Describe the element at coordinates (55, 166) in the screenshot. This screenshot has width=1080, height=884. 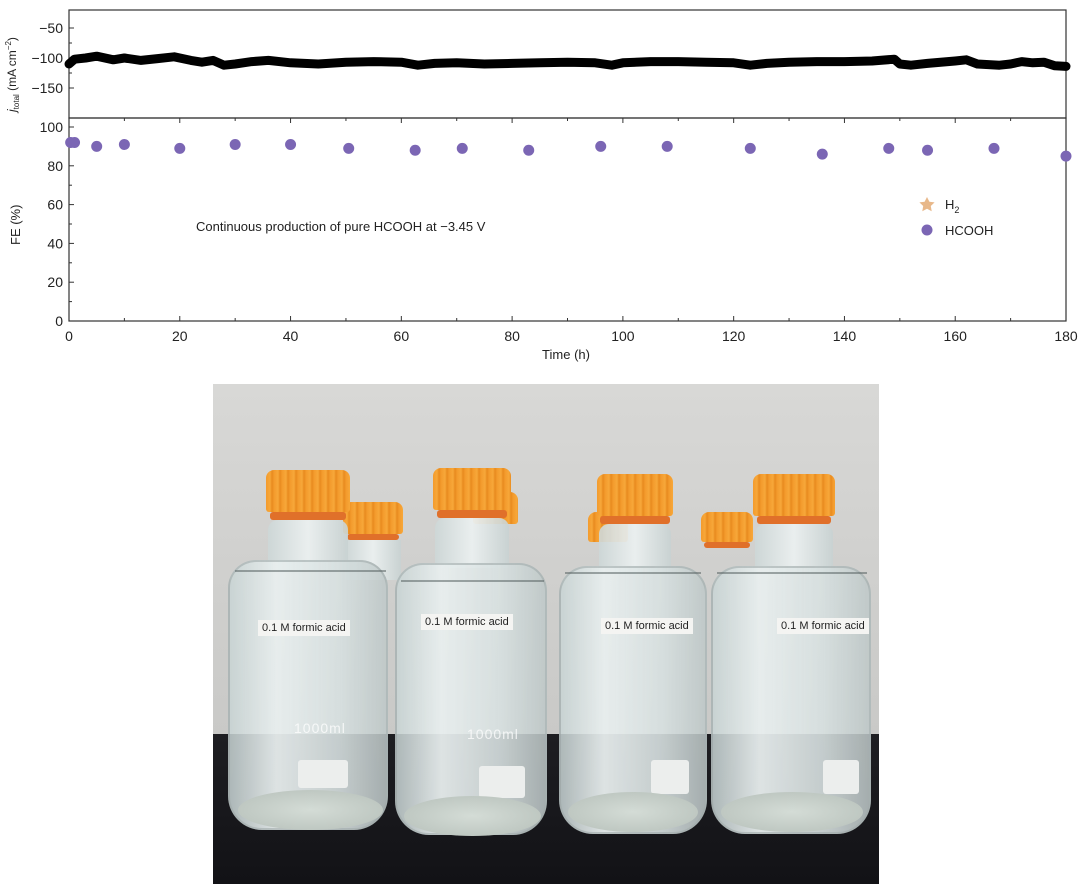
I see `bottom-y-tick-label: 80` at that location.